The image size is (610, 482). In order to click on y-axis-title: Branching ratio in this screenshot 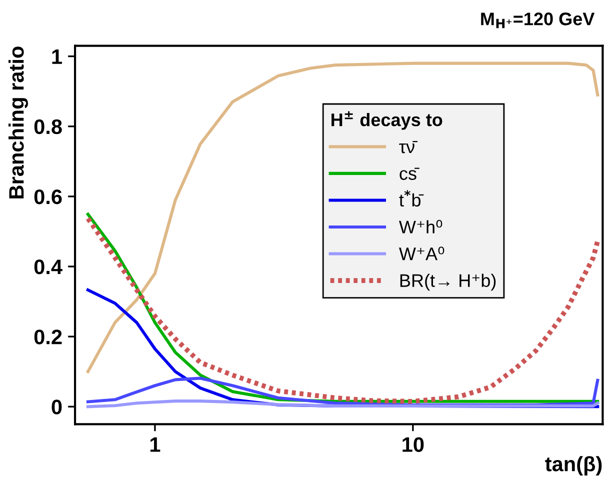, I will do `click(18, 122)`.